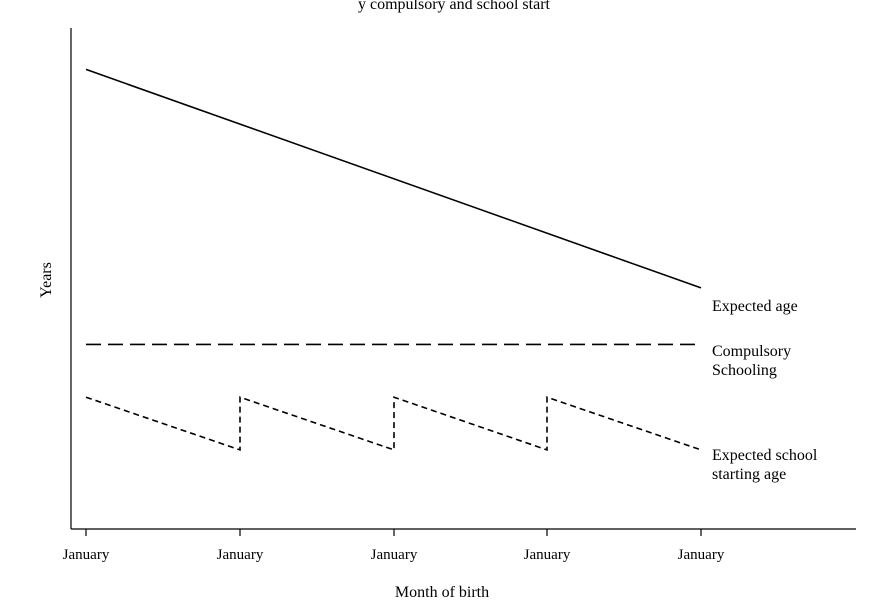  I want to click on chart-title-partial: y compulsory and school start, so click(454, 6).